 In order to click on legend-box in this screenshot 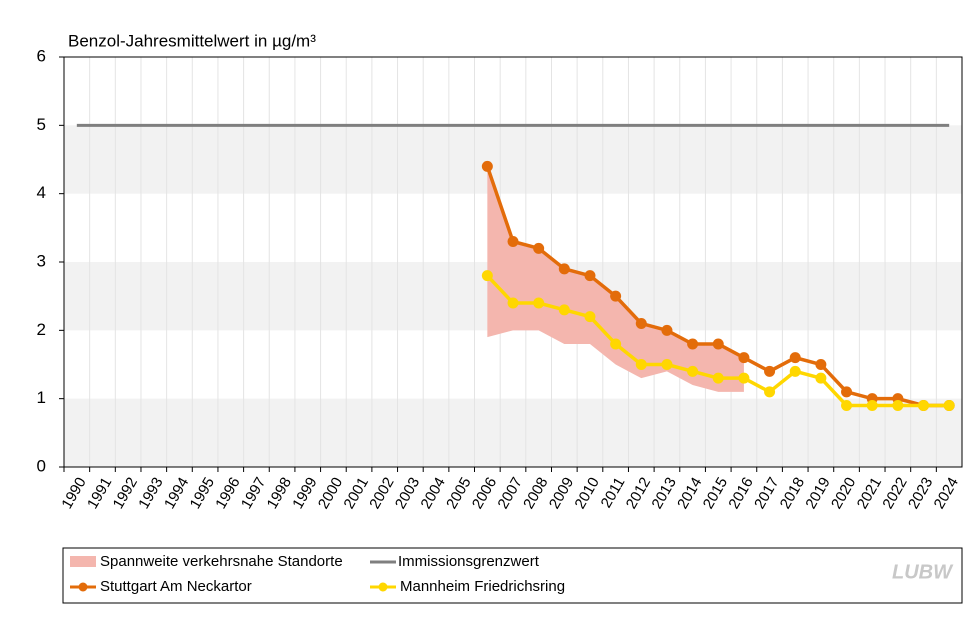, I will do `click(512, 575)`.